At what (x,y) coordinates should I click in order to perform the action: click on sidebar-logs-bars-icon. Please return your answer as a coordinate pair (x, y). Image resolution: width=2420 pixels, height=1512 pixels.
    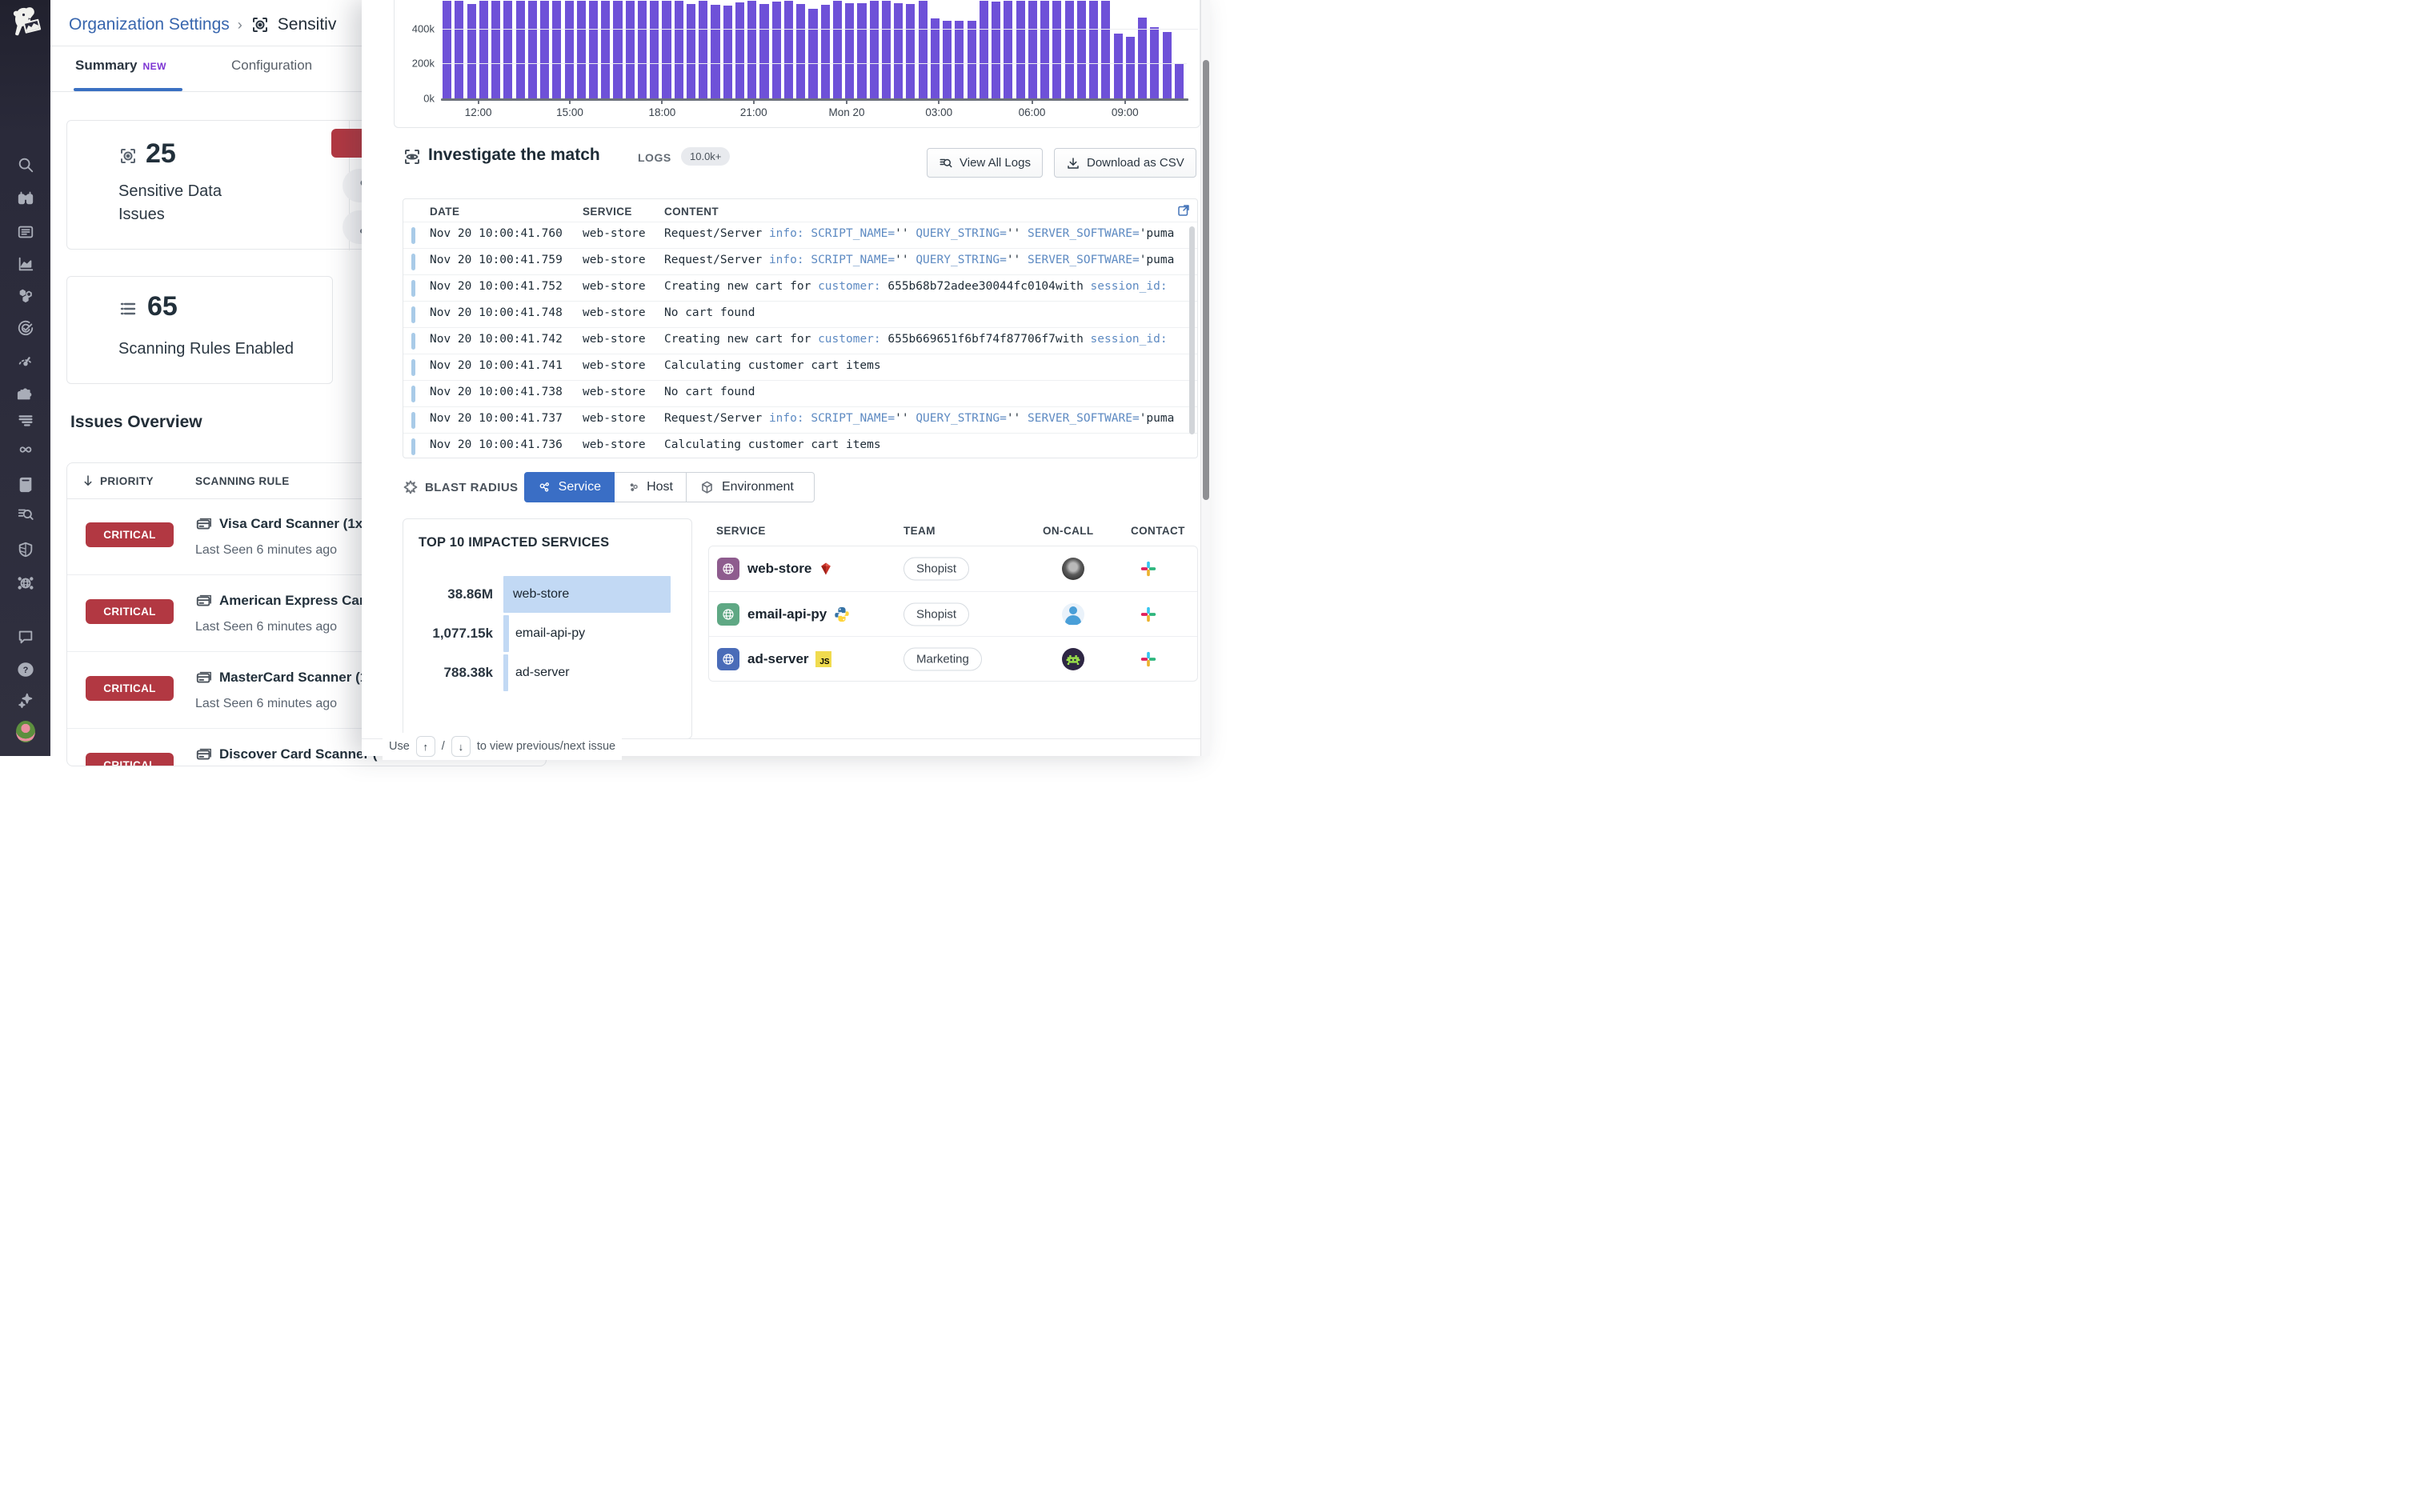
    Looking at the image, I should click on (25, 420).